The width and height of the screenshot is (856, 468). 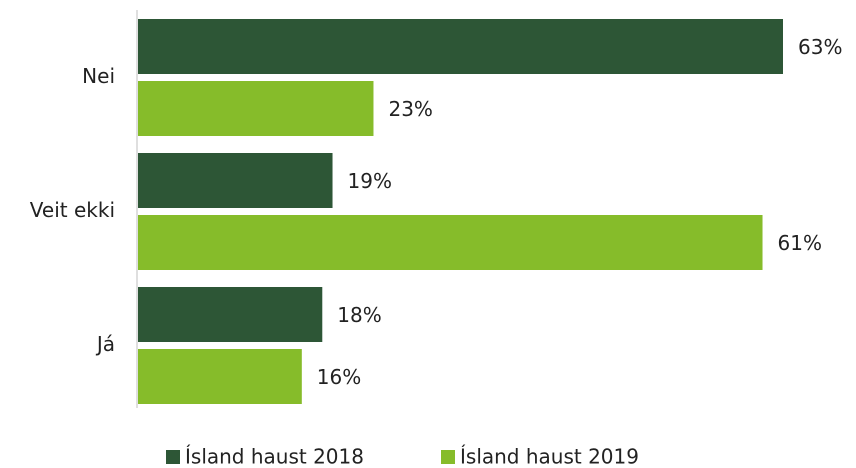 I want to click on data-label: 16%, so click(x=339, y=377).